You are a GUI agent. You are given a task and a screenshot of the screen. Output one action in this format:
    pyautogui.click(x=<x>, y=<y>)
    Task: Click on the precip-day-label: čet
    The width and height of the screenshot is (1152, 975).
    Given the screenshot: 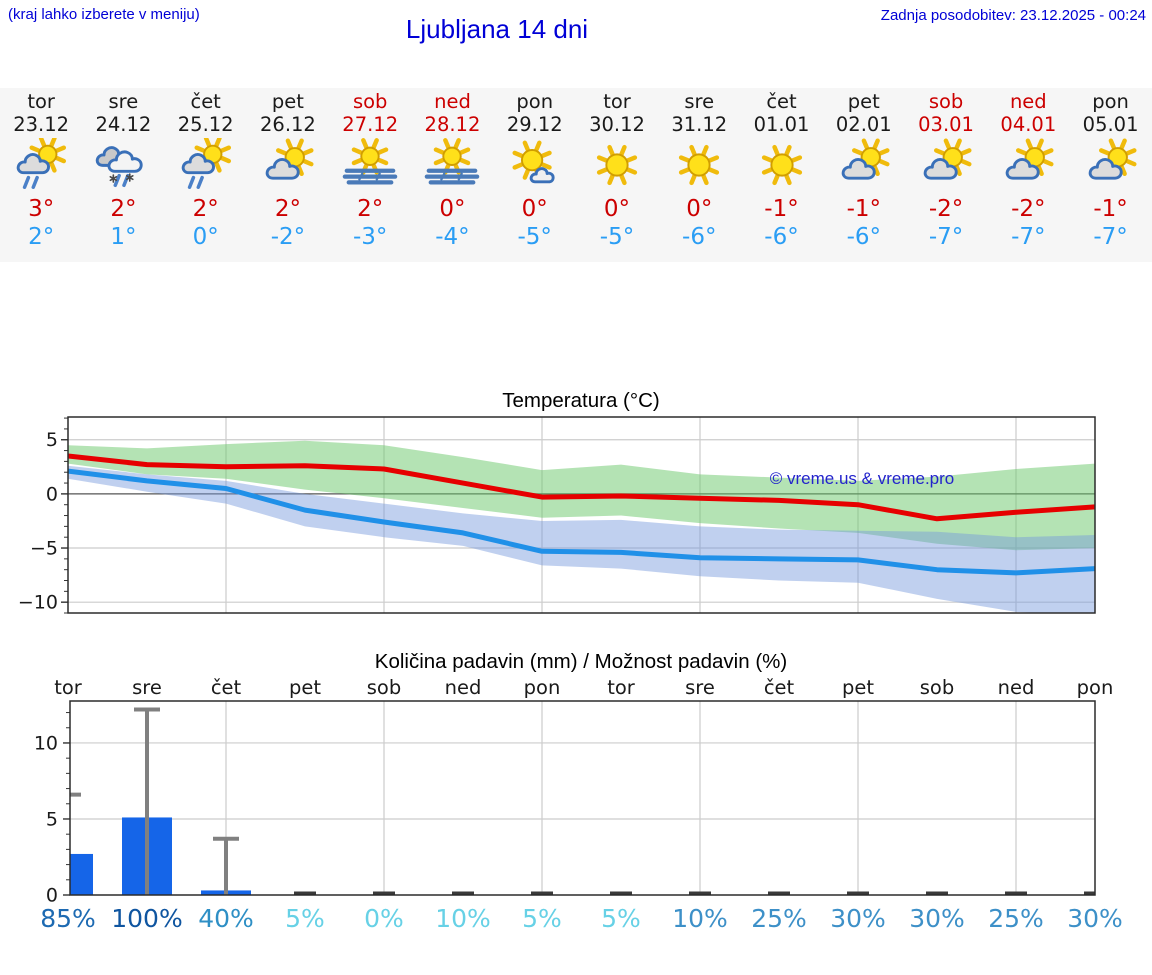 What is the action you would take?
    pyautogui.click(x=779, y=687)
    